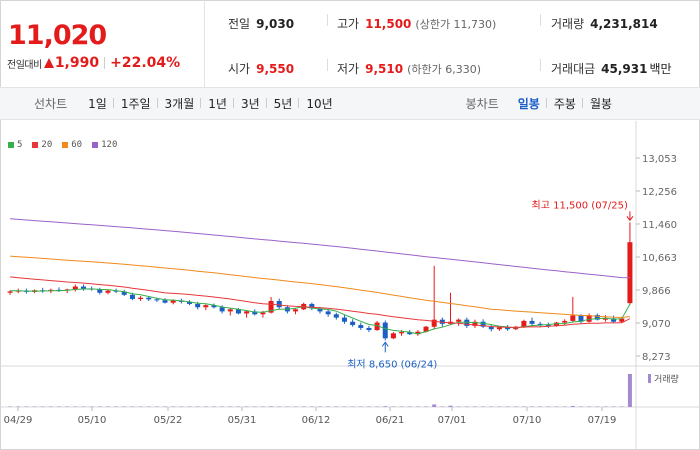 The height and width of the screenshot is (450, 700). I want to click on volume-legend-label: 거래량, so click(666, 379).